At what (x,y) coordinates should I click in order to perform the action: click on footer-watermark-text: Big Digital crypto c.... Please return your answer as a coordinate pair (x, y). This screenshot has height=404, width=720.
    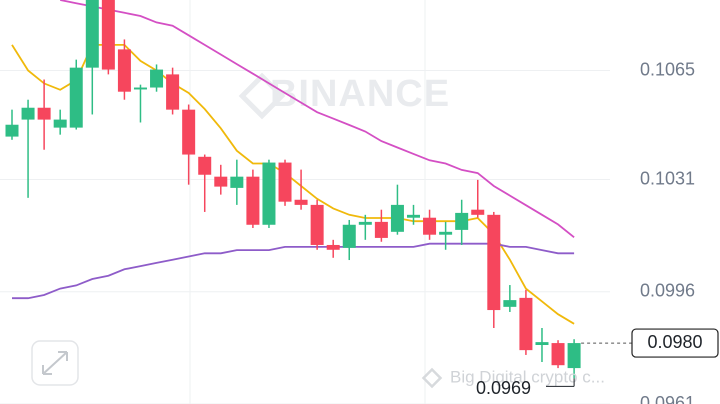
    Looking at the image, I should click on (527, 376).